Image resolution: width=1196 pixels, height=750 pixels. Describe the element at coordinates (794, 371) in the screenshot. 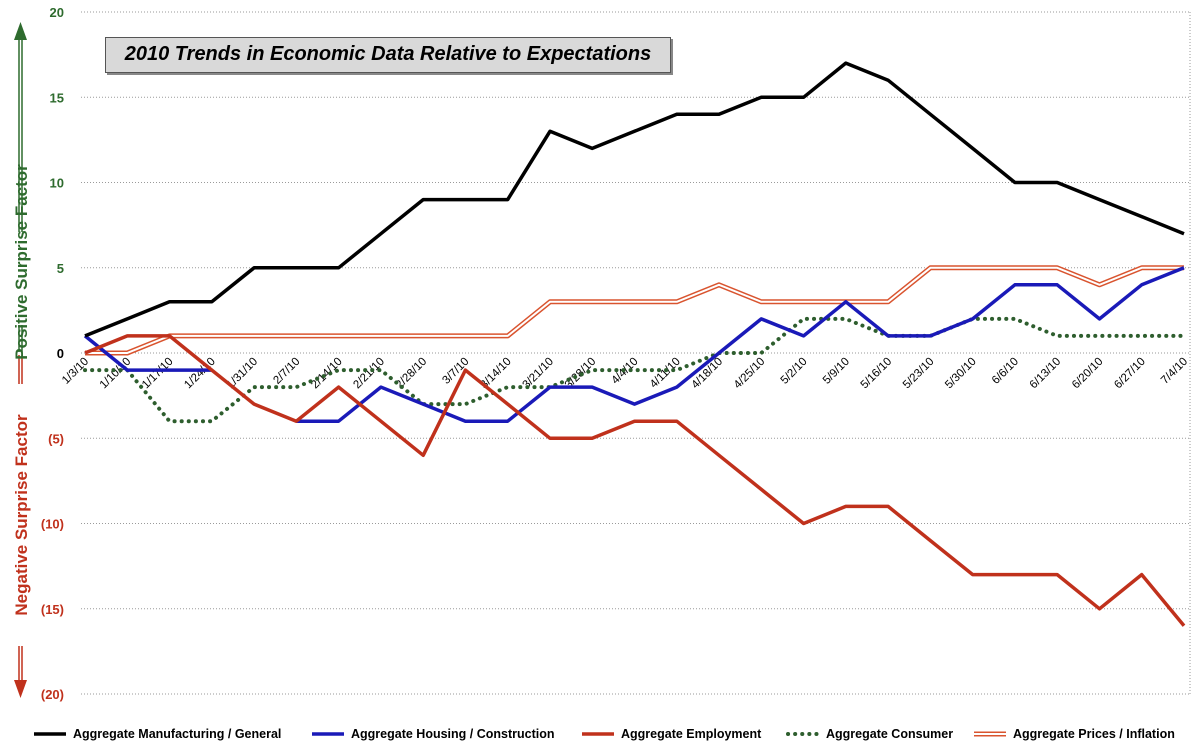

I see `x-tick-label: 5/2/10` at that location.